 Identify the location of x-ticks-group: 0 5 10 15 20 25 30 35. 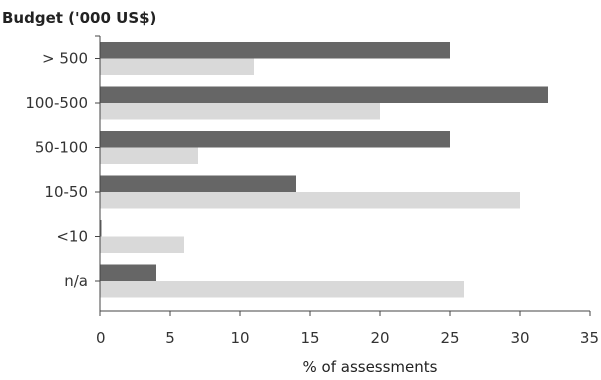
(347, 329).